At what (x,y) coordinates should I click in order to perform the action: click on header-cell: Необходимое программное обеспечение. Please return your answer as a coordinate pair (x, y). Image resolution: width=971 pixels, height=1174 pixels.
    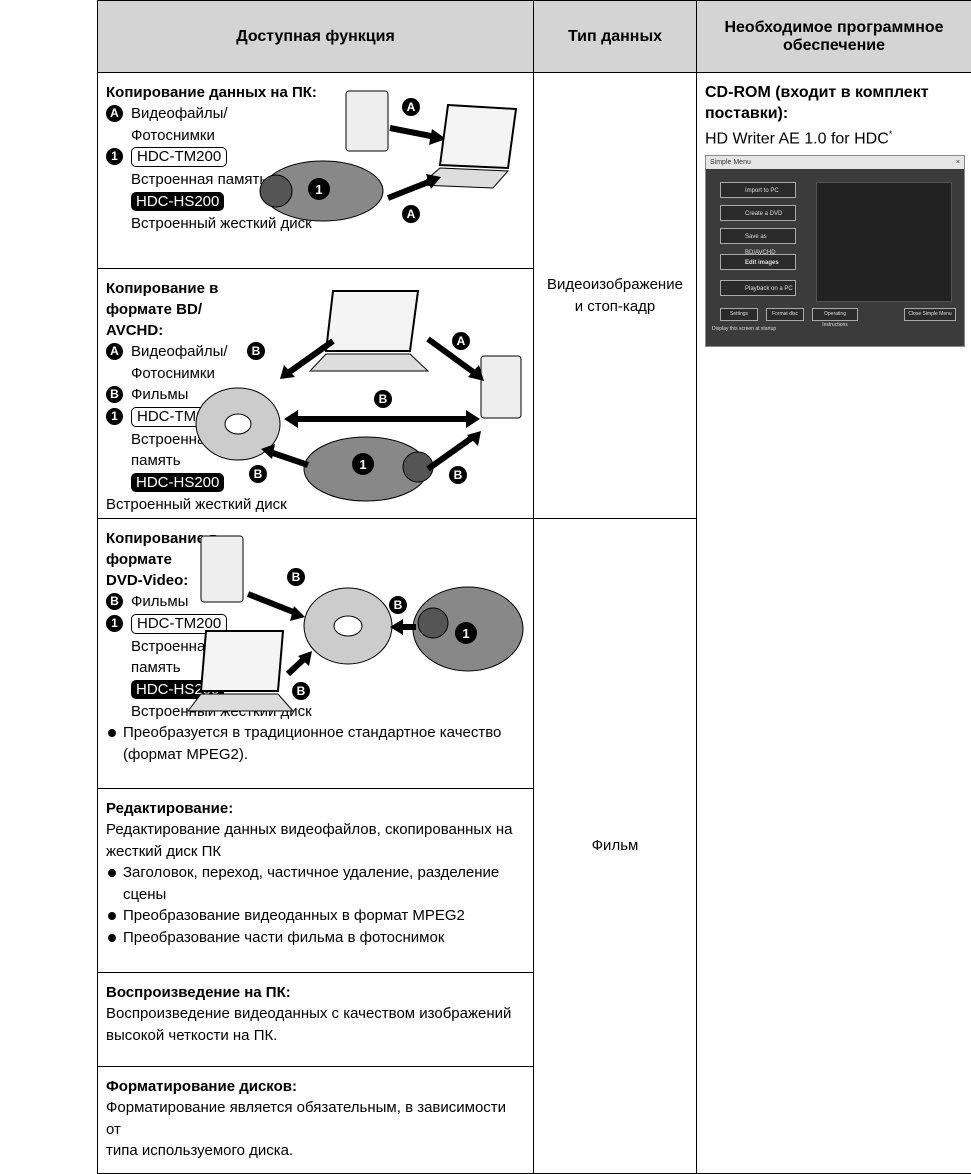
    Looking at the image, I should click on (833, 36).